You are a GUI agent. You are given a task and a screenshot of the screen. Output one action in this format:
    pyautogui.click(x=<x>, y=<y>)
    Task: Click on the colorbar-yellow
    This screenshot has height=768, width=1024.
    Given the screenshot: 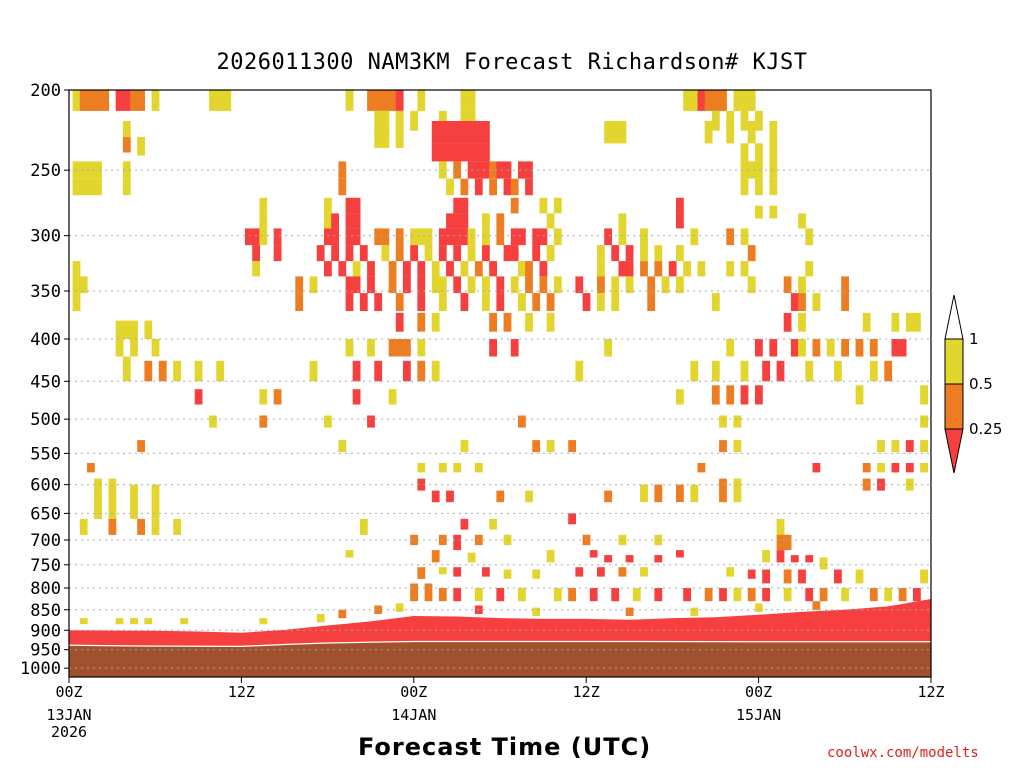 What is the action you would take?
    pyautogui.click(x=954, y=361)
    